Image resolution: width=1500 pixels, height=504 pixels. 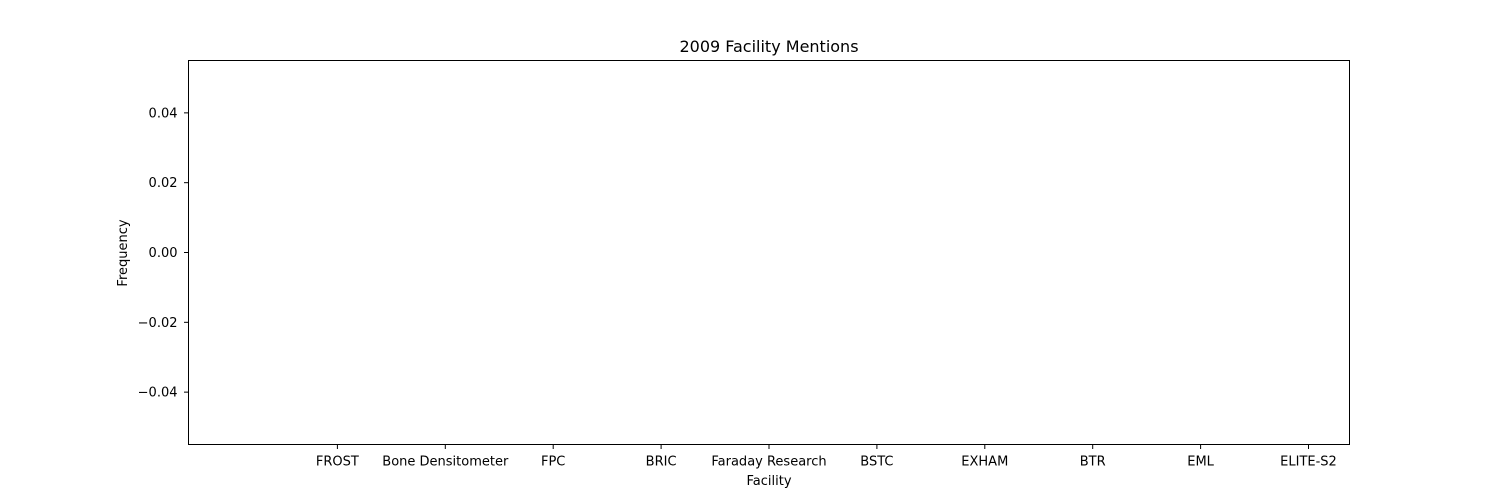 I want to click on x-tick-label: EXHAM, so click(x=984, y=462).